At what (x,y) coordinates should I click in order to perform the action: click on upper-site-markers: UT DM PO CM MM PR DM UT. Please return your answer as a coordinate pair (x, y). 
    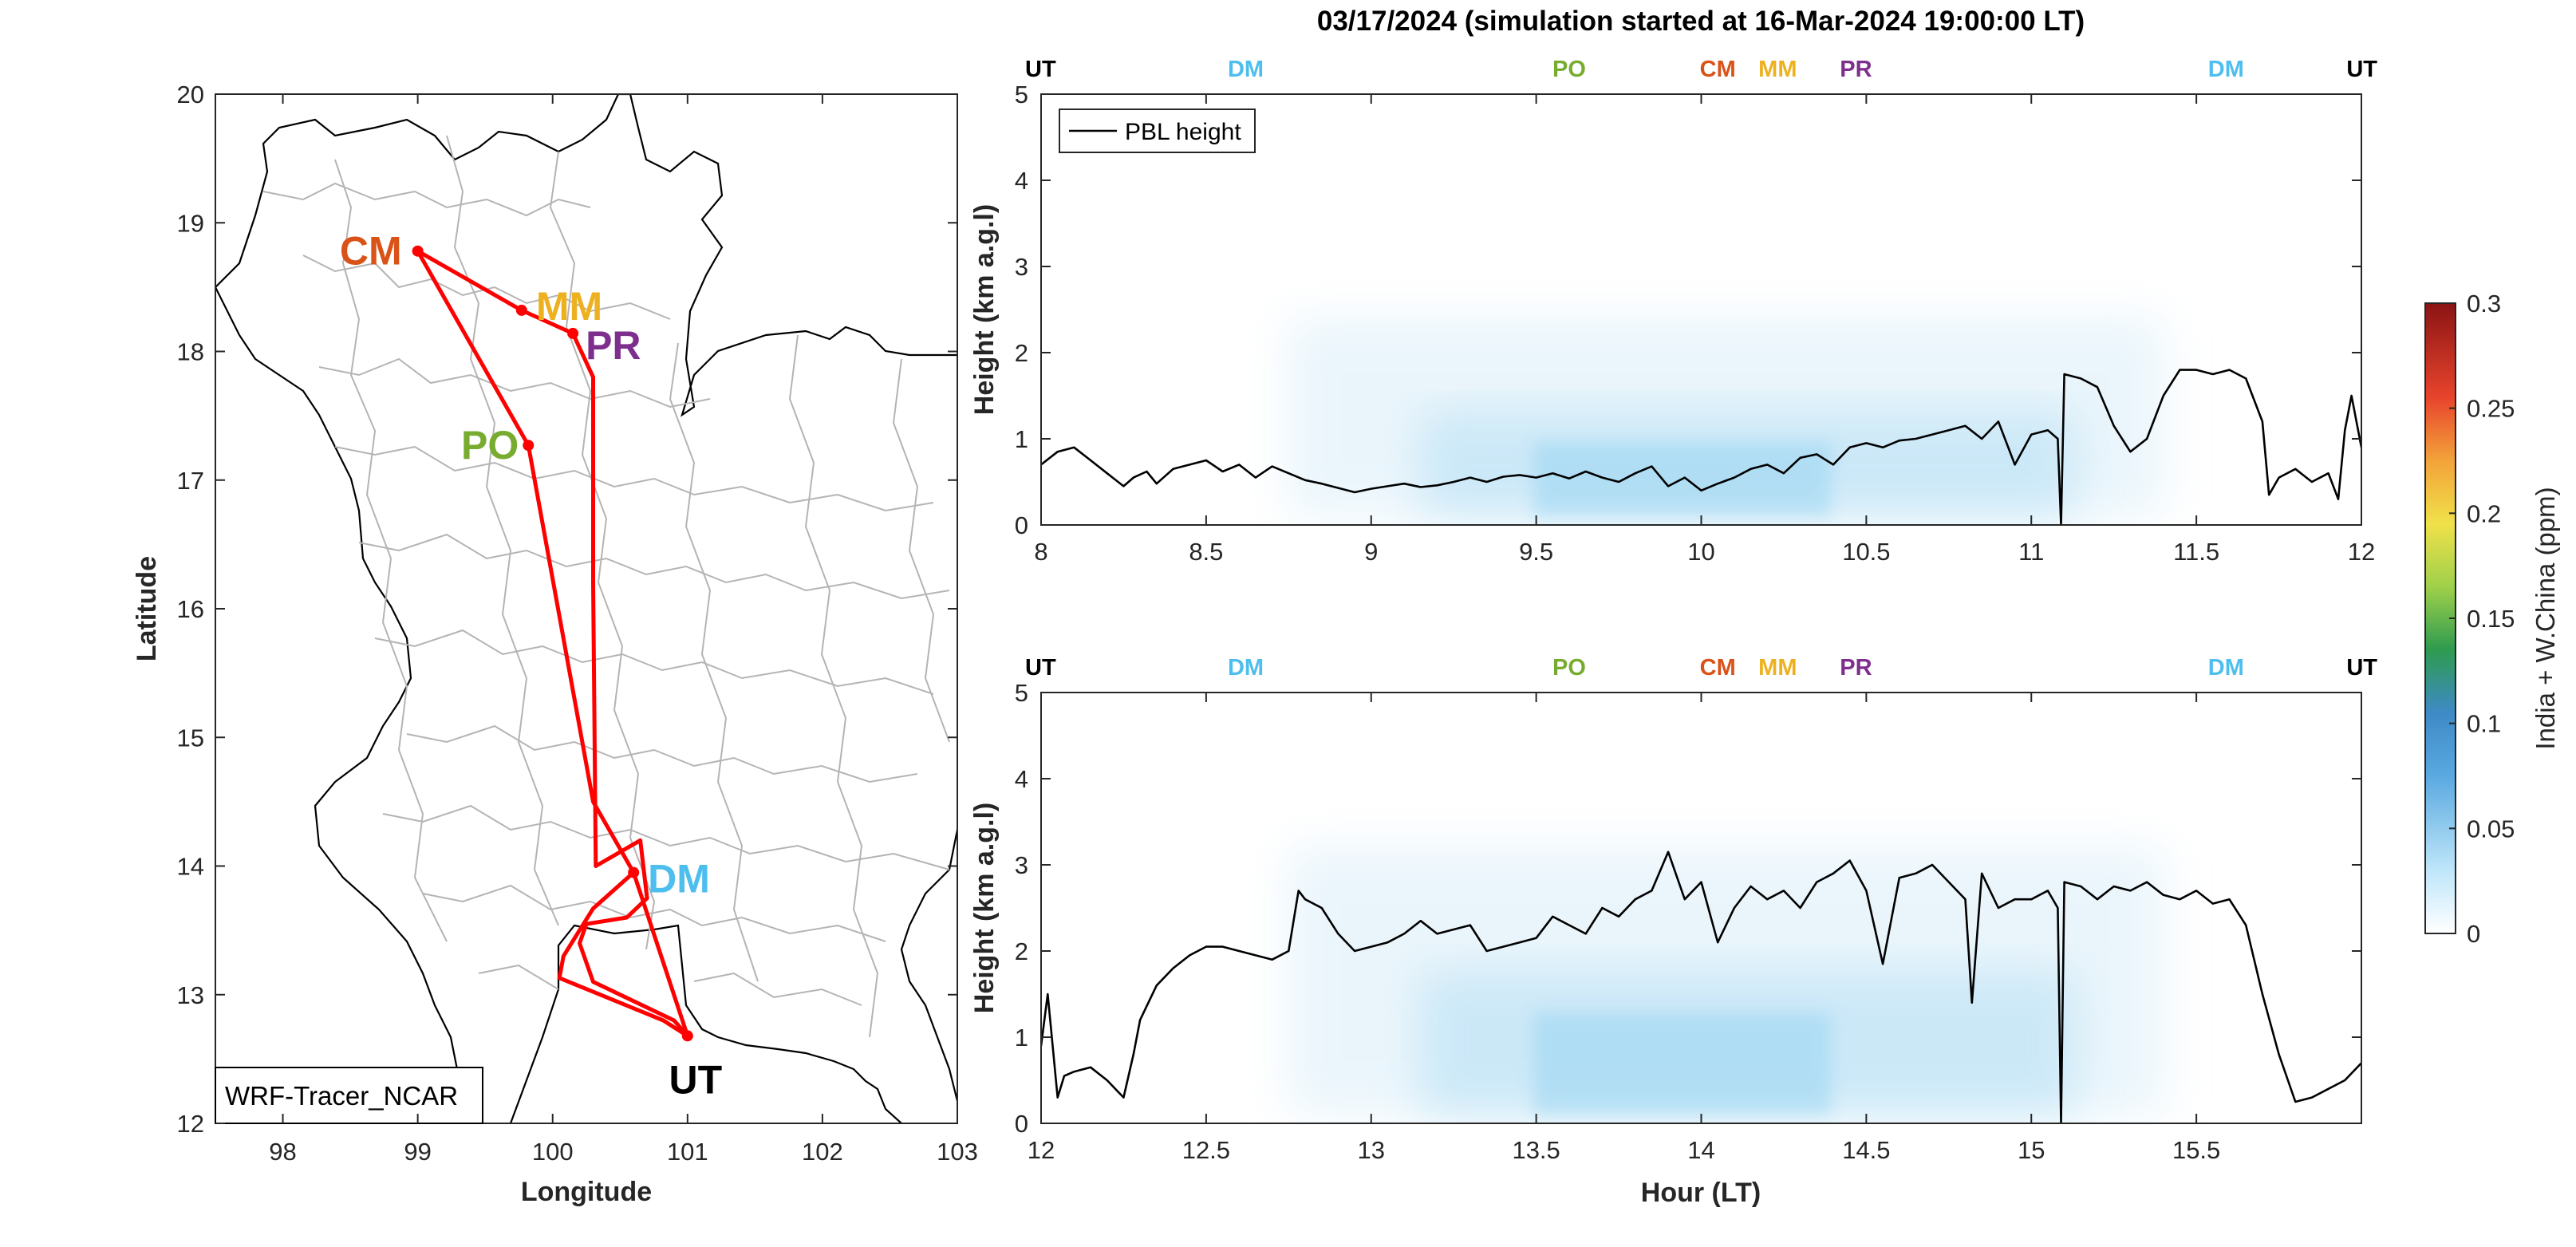
    Looking at the image, I should click on (1701, 70).